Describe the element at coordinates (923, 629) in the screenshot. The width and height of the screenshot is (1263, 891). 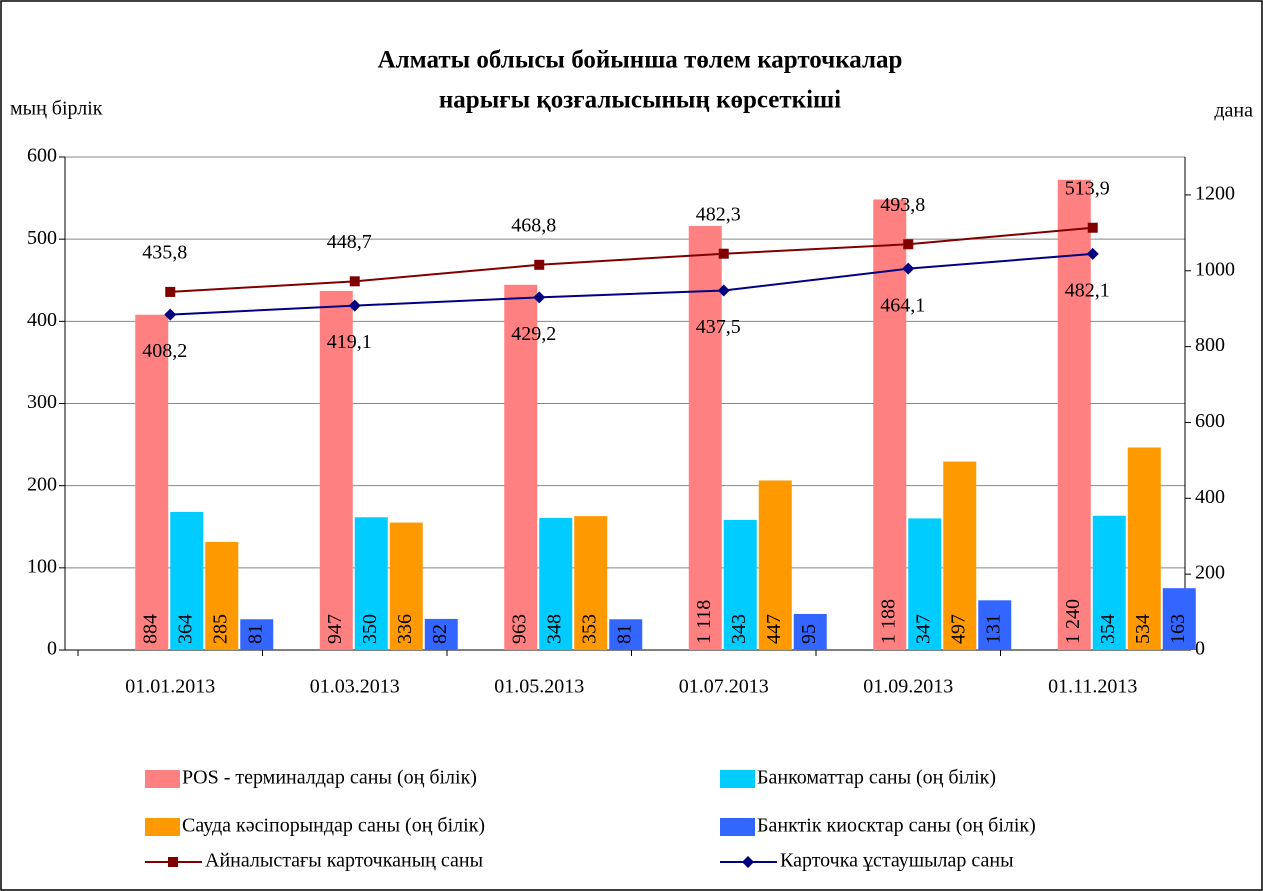
I see `bar-value-label: 347` at that location.